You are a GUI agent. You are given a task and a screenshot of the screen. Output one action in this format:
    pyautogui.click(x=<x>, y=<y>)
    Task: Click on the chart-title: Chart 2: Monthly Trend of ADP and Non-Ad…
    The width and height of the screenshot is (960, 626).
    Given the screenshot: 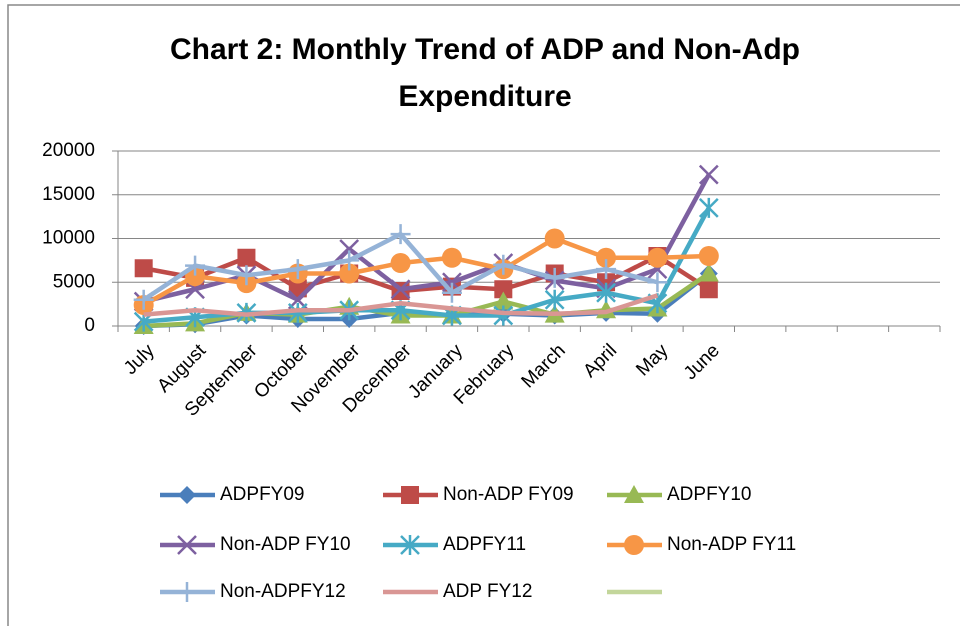 What is the action you would take?
    pyautogui.click(x=485, y=73)
    